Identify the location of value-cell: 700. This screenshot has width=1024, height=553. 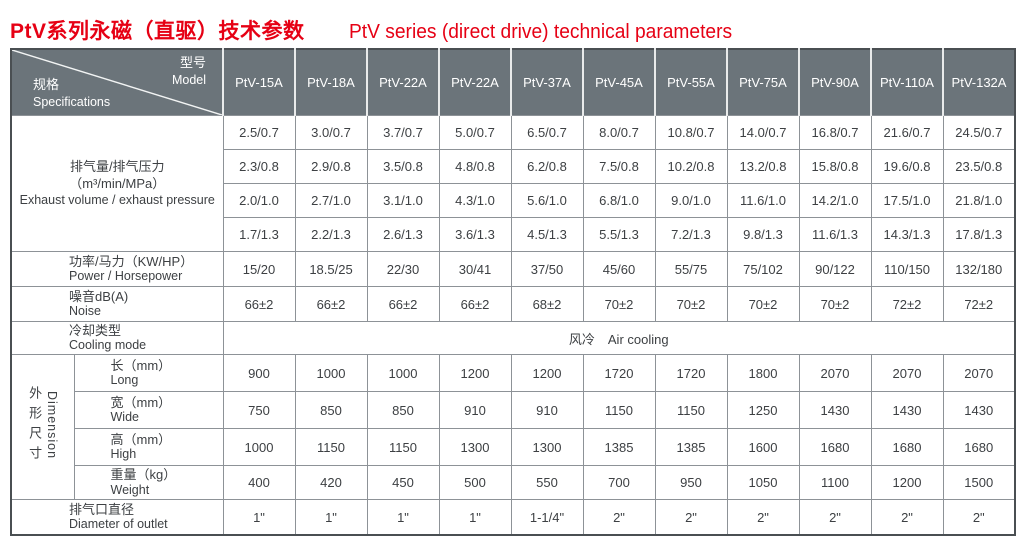
(619, 482).